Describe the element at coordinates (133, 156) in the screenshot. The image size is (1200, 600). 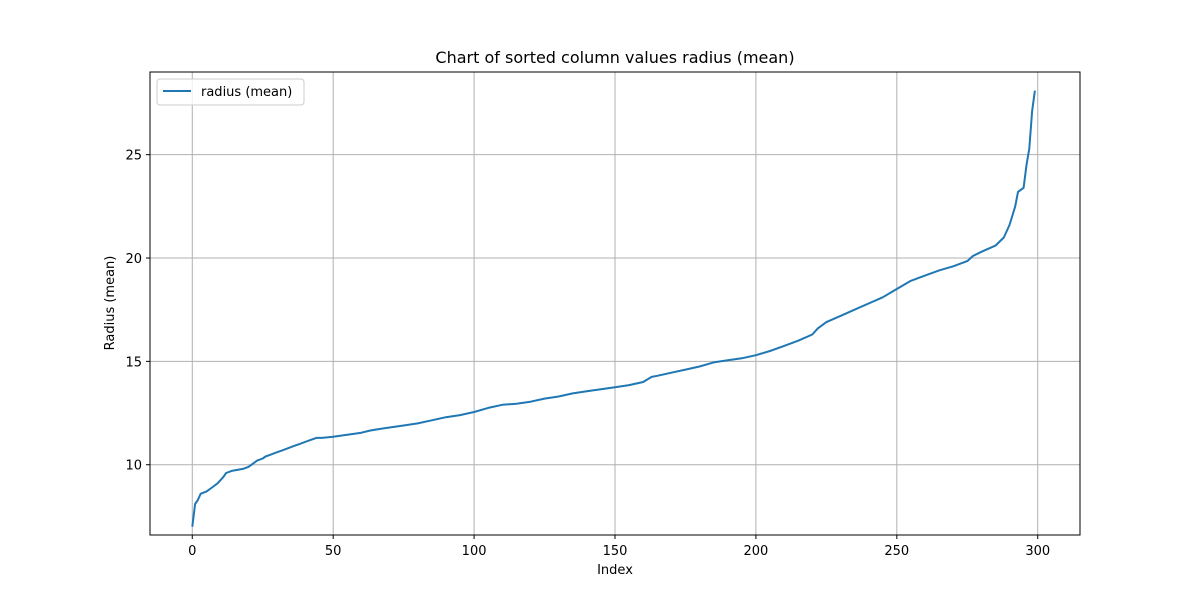
I see `y-tick-label: 25` at that location.